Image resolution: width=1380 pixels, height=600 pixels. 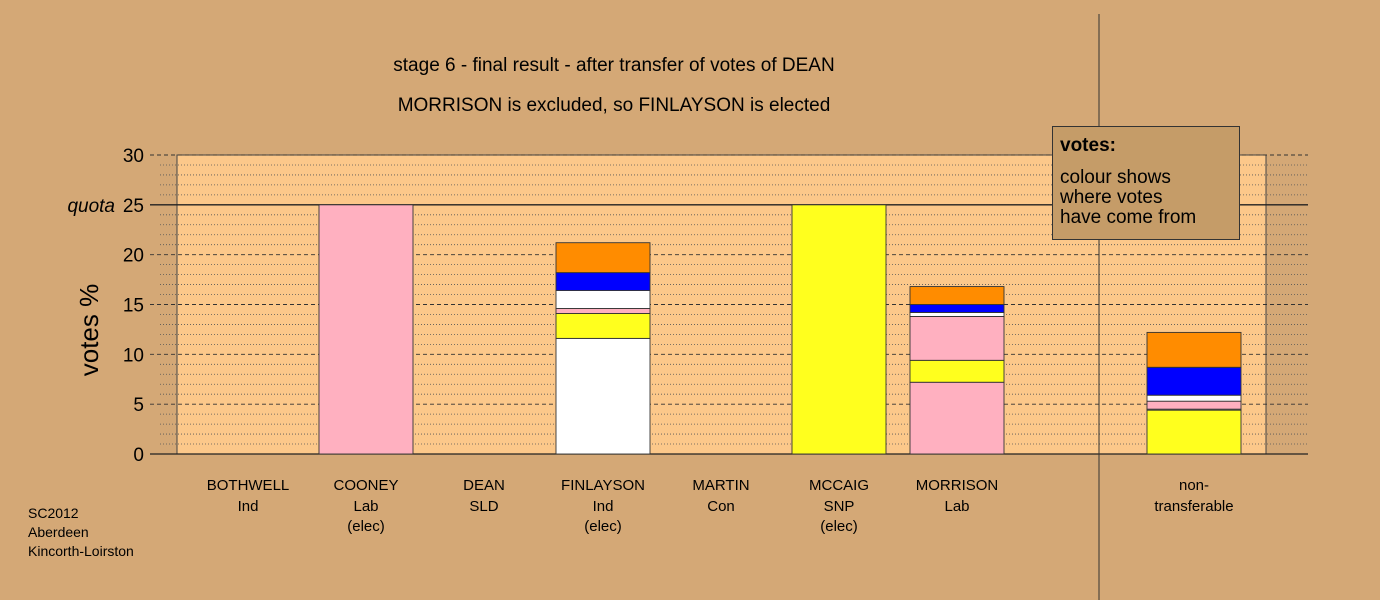 What do you see at coordinates (603, 485) in the screenshot?
I see `category-name-label: FINLAYSON` at bounding box center [603, 485].